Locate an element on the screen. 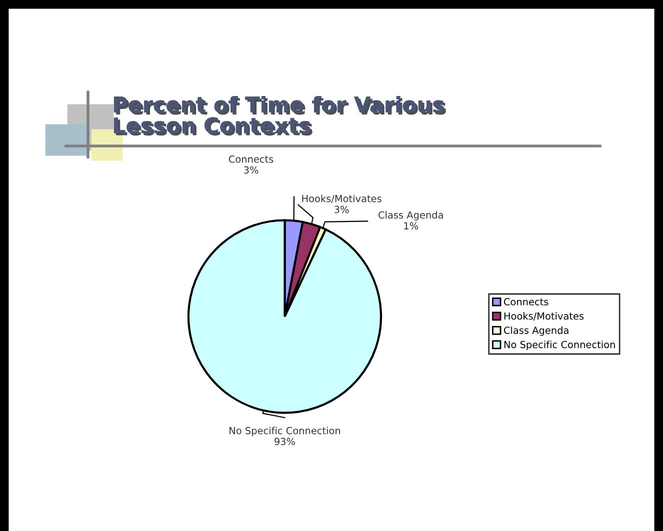  legend-label: Hooks/Motivates is located at coordinates (544, 316).